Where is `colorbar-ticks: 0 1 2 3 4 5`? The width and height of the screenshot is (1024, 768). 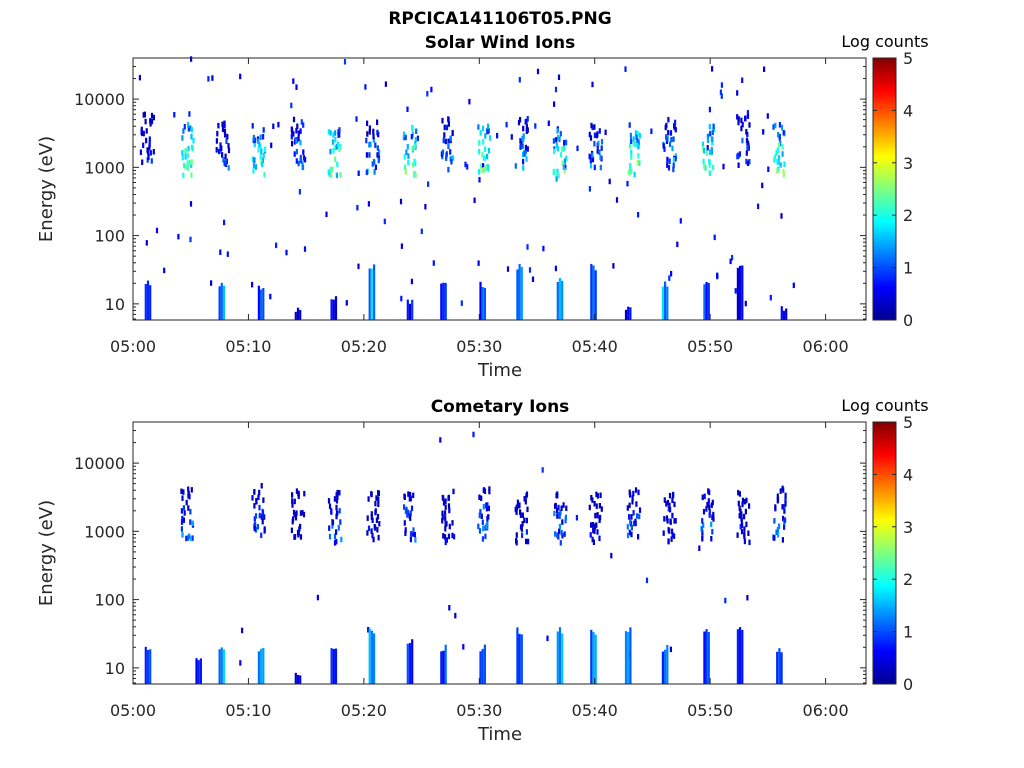
colorbar-ticks: 0 1 2 3 4 5 is located at coordinates (893, 553).